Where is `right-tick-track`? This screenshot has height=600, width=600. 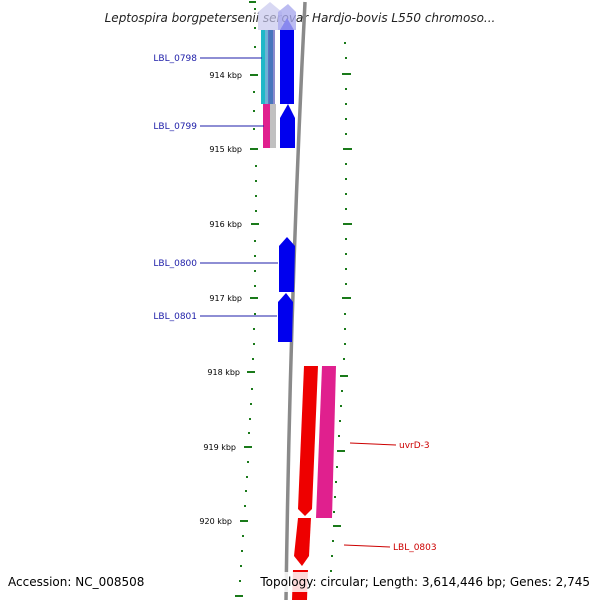 right-tick-track is located at coordinates (338, 307).